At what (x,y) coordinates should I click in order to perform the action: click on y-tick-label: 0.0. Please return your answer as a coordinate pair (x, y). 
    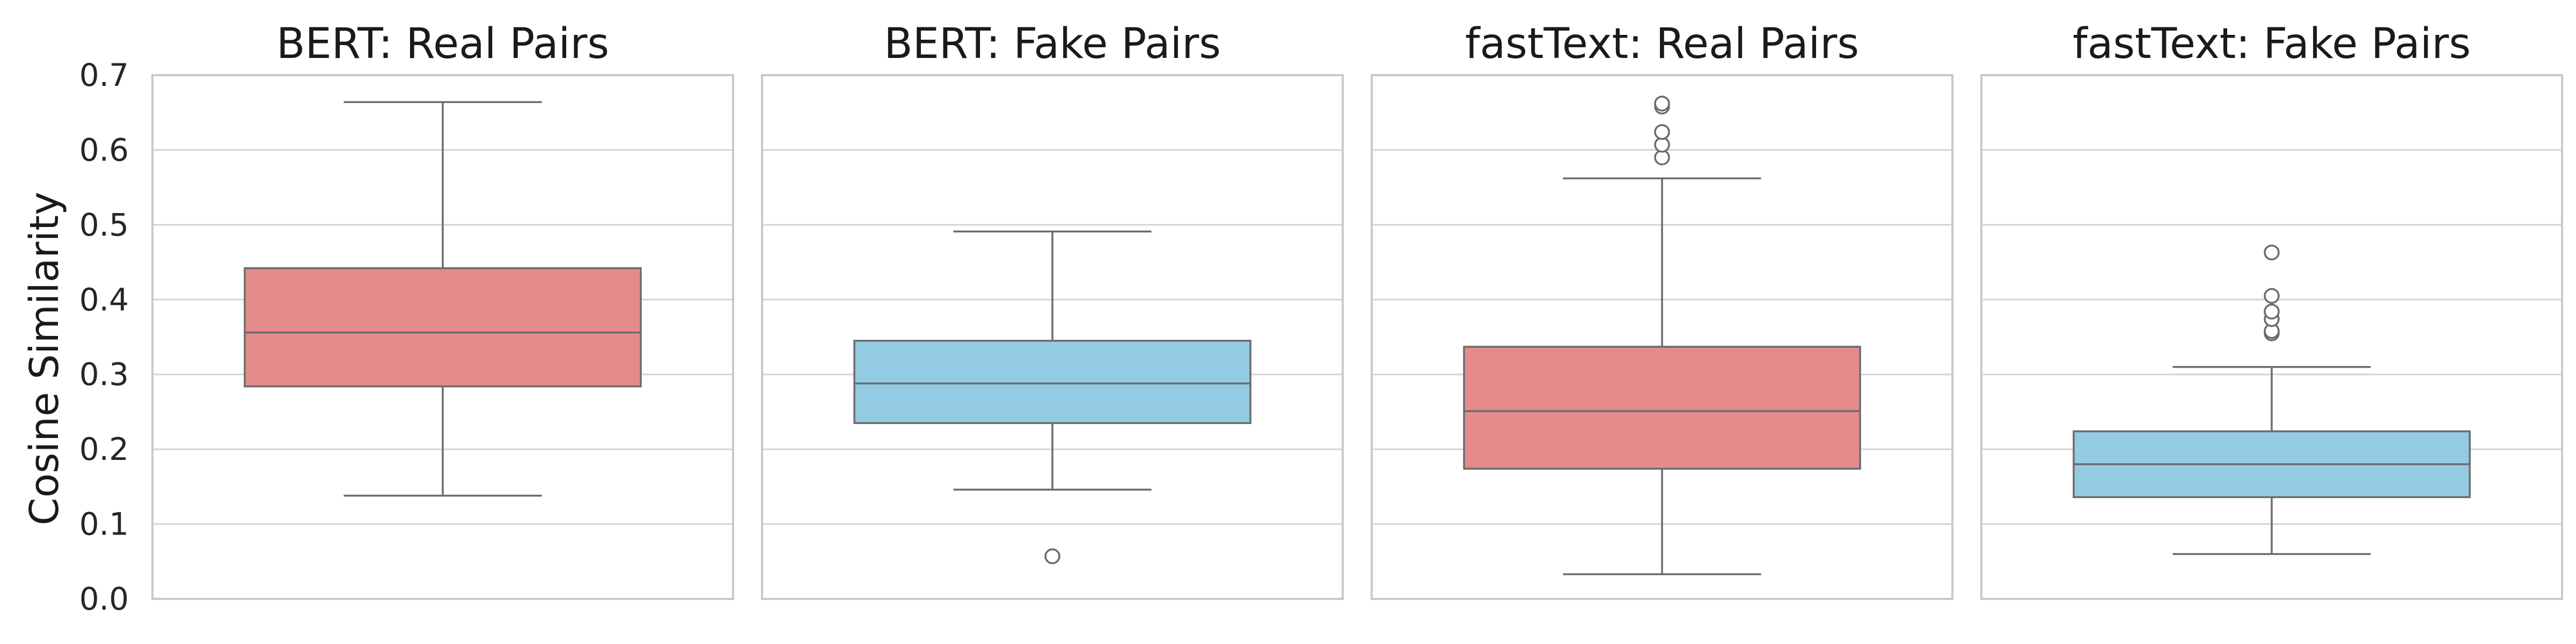
    Looking at the image, I should click on (104, 599).